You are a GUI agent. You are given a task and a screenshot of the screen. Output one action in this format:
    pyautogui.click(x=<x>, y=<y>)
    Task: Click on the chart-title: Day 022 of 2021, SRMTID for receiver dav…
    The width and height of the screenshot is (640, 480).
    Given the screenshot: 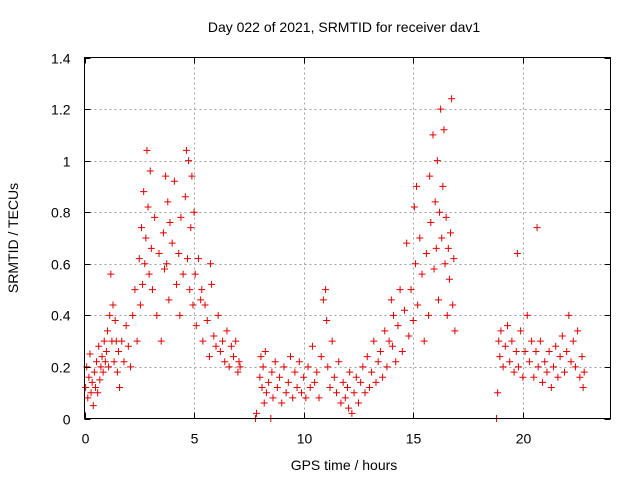 What is the action you would take?
    pyautogui.click(x=344, y=27)
    